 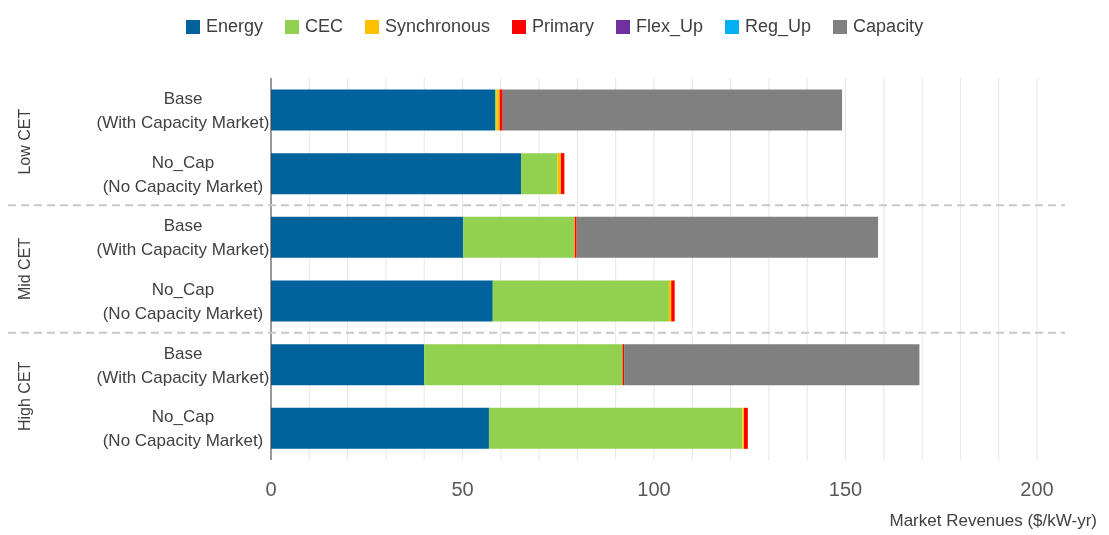 What do you see at coordinates (654, 489) in the screenshot?
I see `x-tick-label: 100` at bounding box center [654, 489].